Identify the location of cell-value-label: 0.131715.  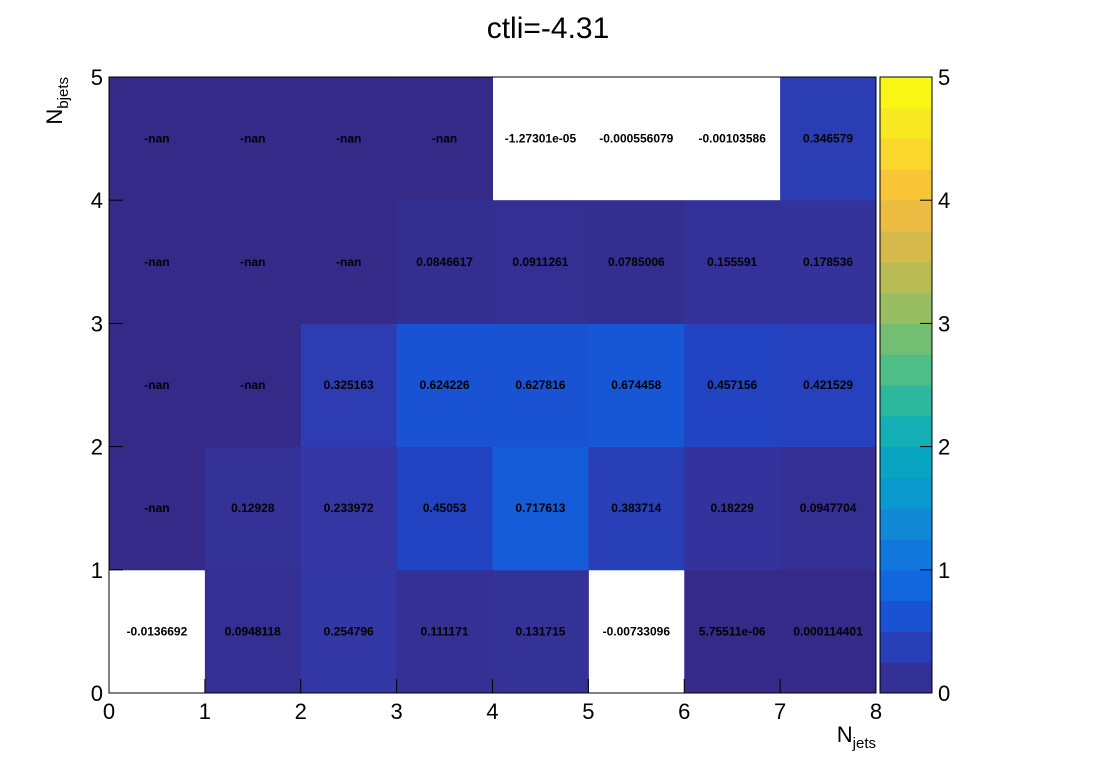
(540, 631).